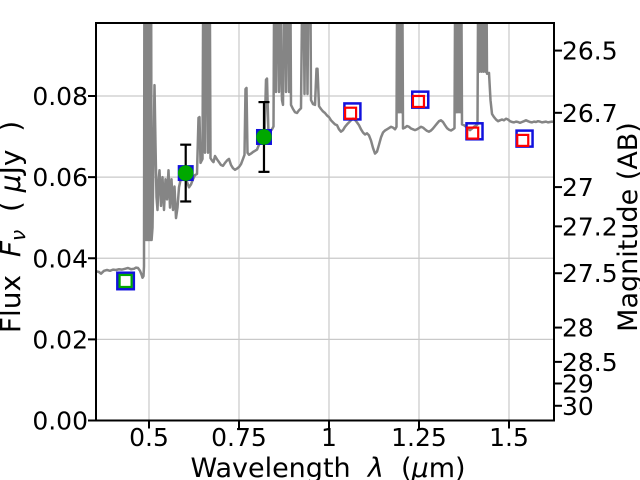 The height and width of the screenshot is (480, 640). What do you see at coordinates (329, 437) in the screenshot?
I see `x-tick-label: 1` at bounding box center [329, 437].